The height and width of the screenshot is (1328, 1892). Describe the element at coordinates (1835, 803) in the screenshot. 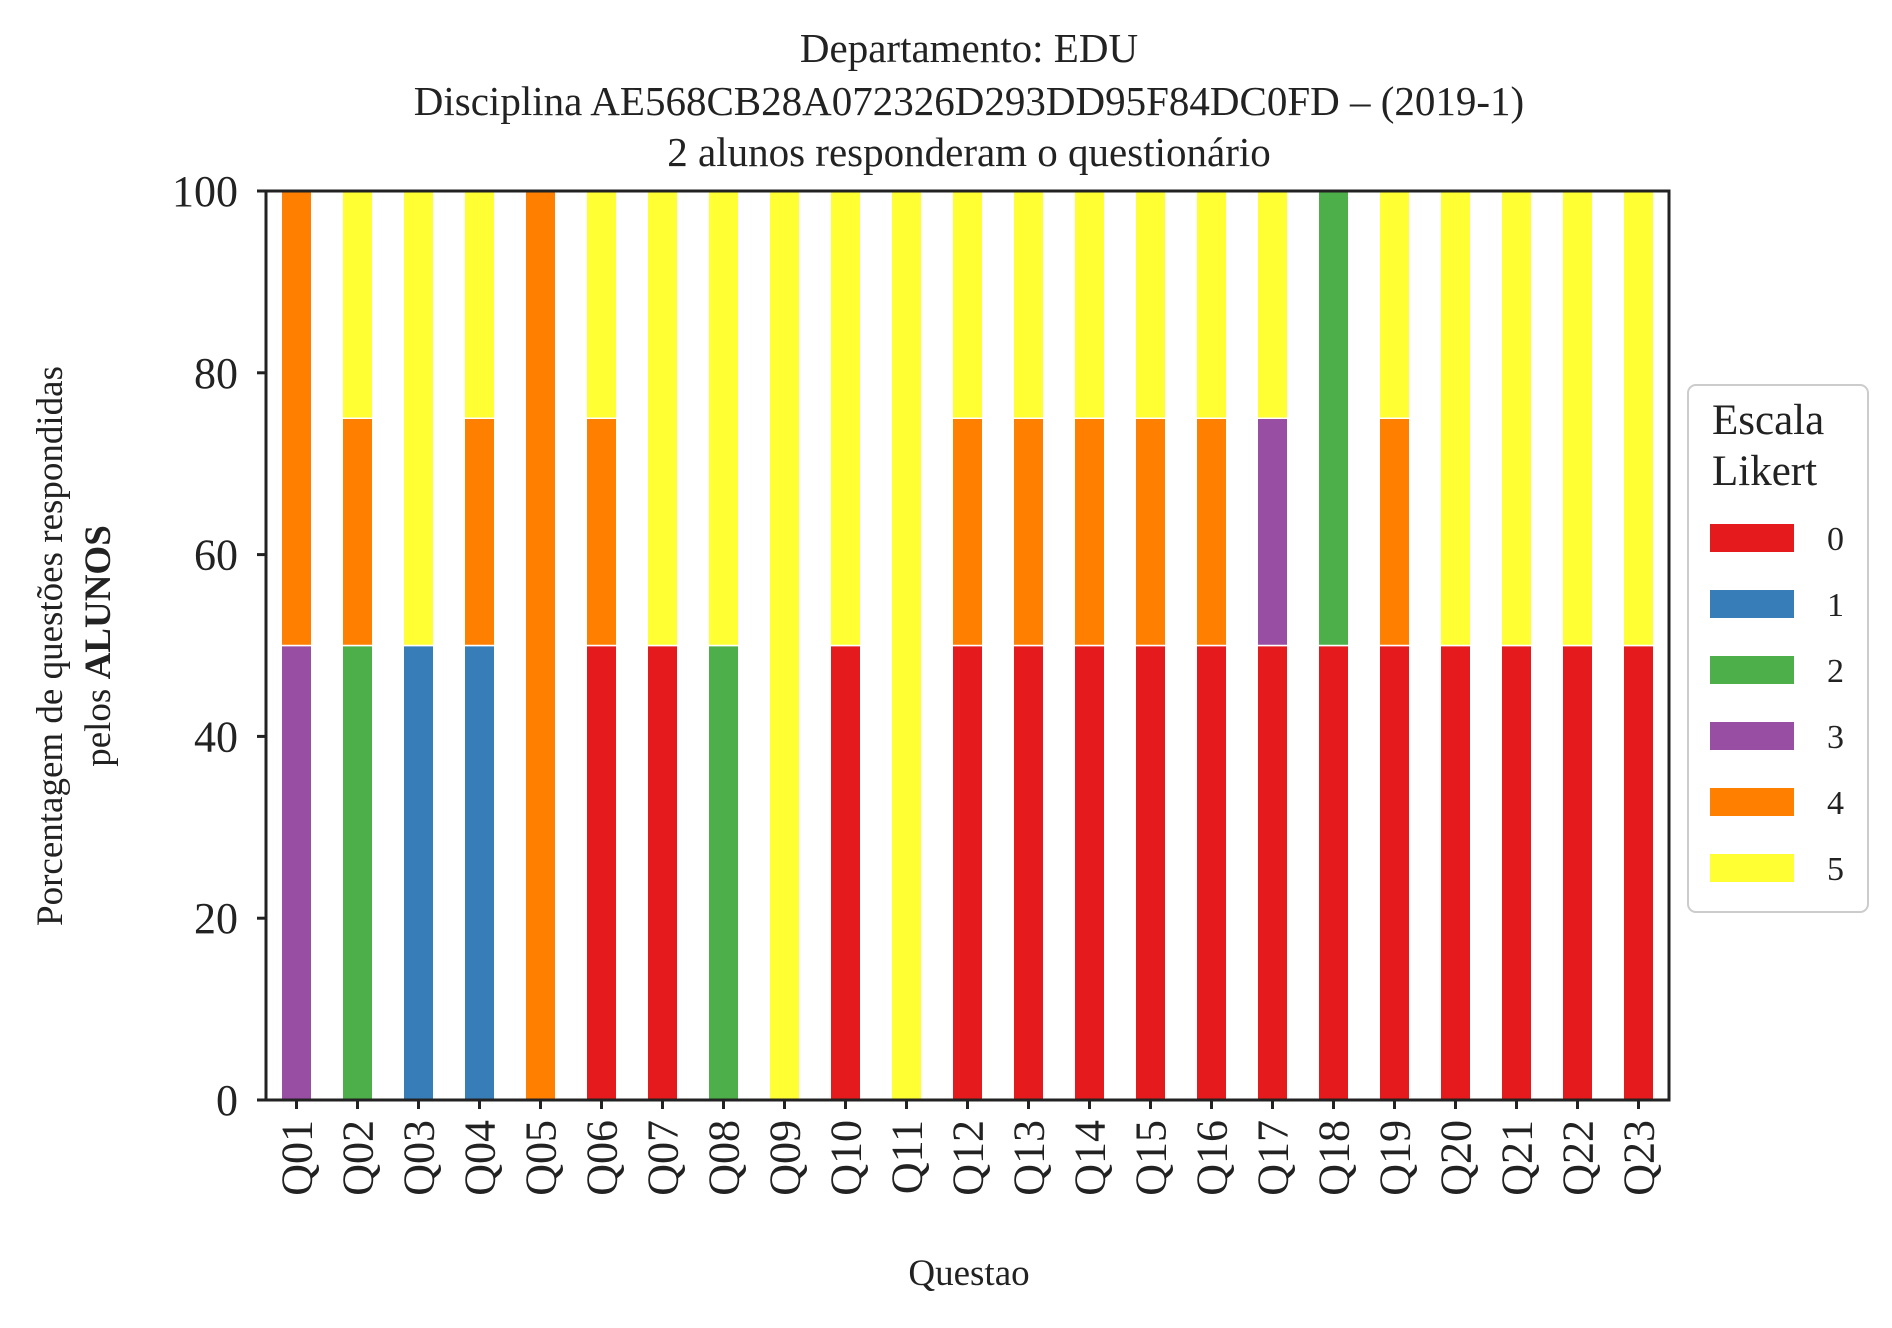

I see `legend-label-4: 4` at that location.